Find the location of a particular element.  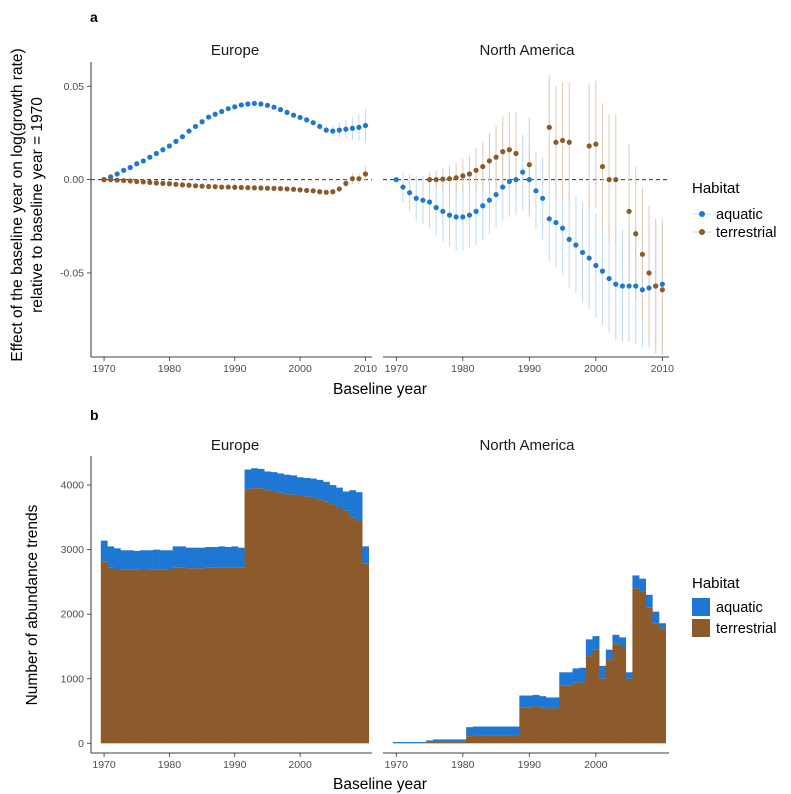

x-tick-label-a: 1980 is located at coordinates (170, 369).